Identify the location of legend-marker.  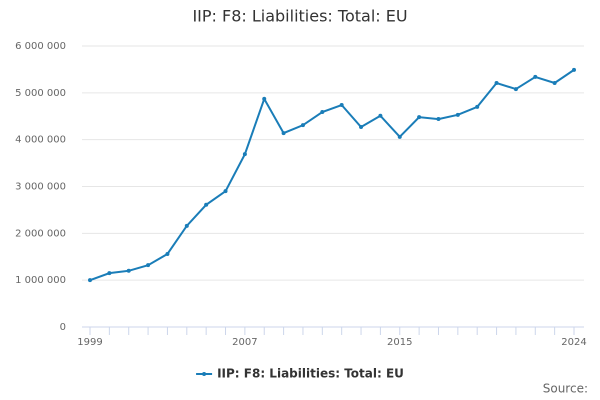
(204, 374).